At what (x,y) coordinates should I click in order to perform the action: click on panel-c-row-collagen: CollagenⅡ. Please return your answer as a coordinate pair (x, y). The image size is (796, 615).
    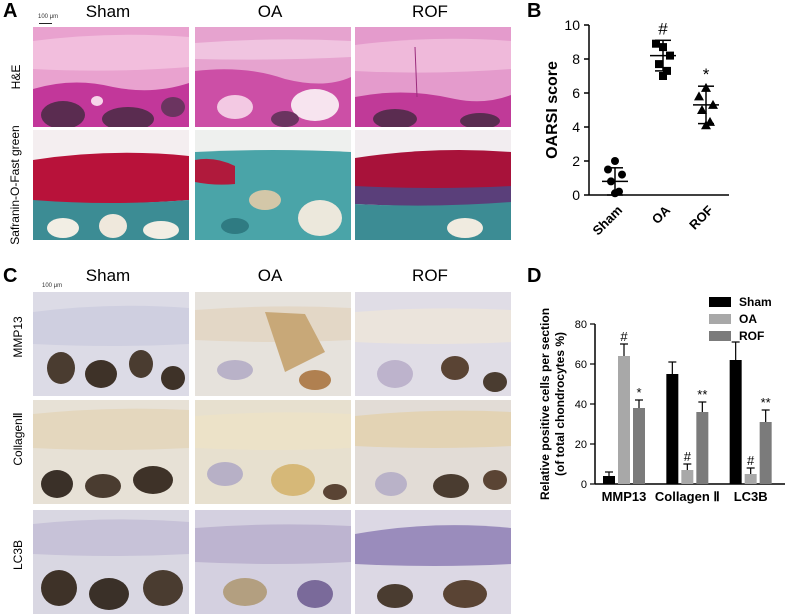
    Looking at the image, I should click on (18, 439).